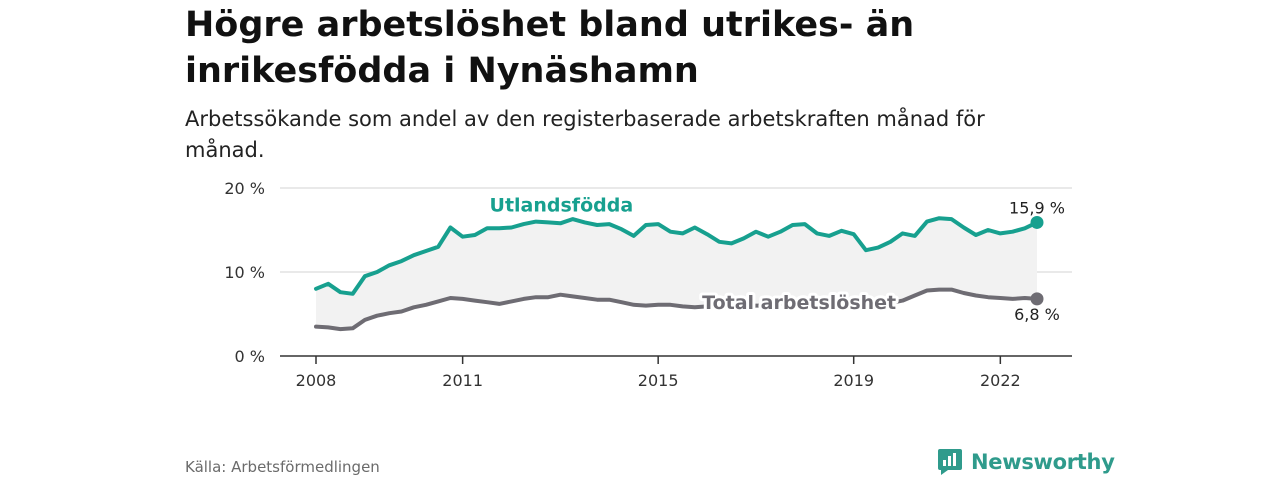 Image resolution: width=1280 pixels, height=480 pixels. Describe the element at coordinates (1037, 314) in the screenshot. I see `end-value-label: 6,8 %` at that location.